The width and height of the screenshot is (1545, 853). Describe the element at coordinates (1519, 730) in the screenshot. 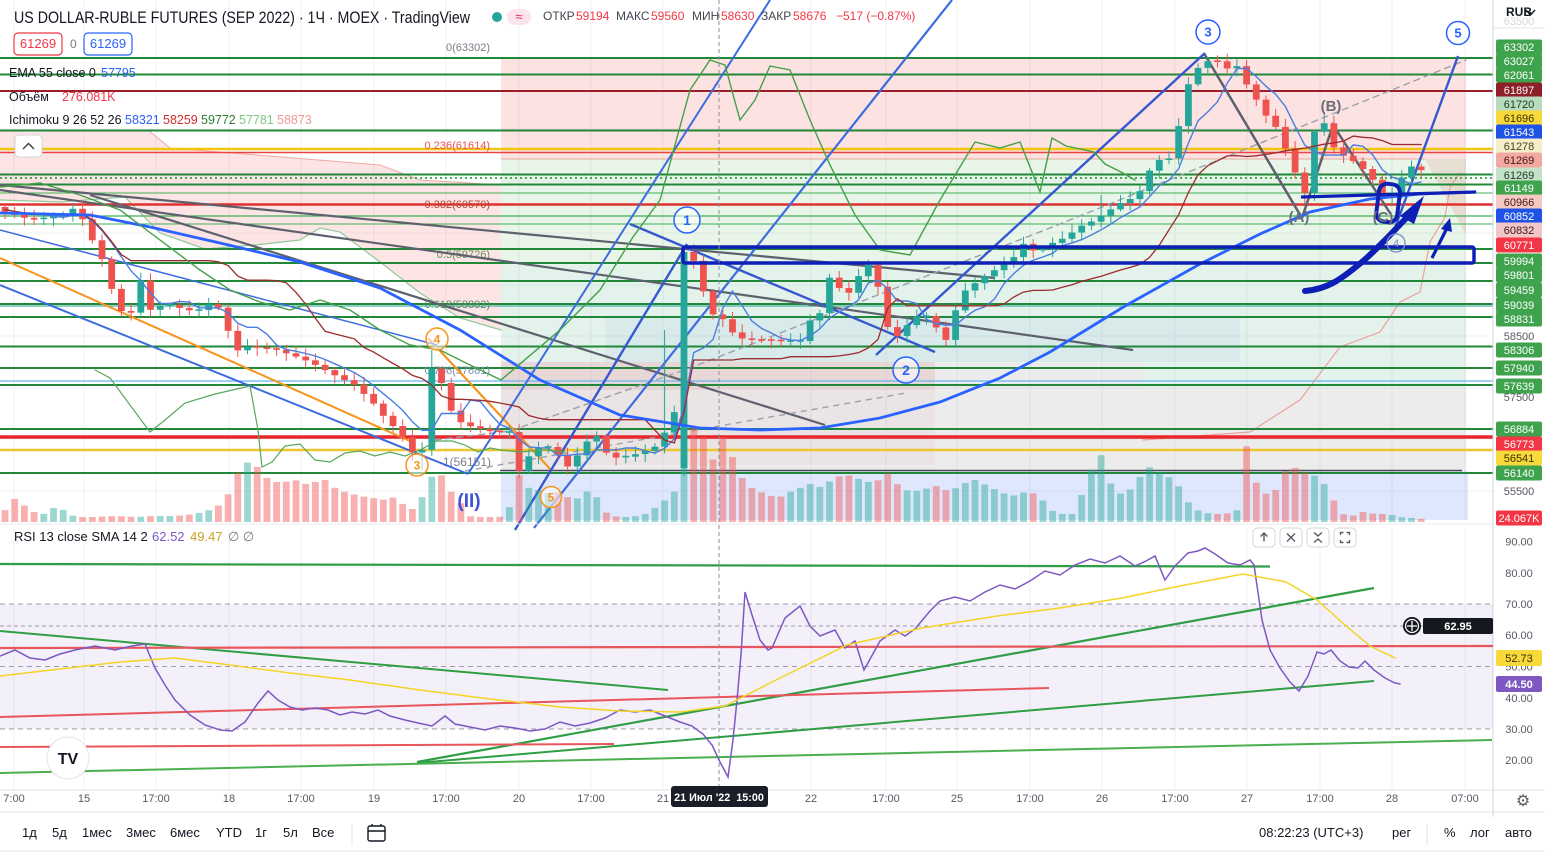

I see `svg-text: 30.00` at that location.